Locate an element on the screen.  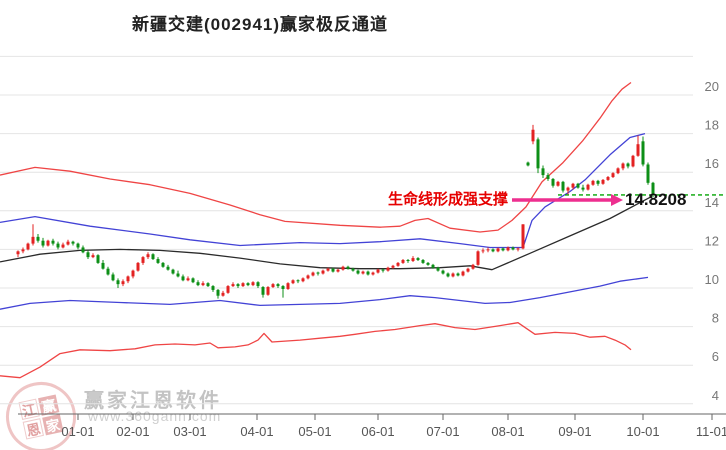
y-tick-label: 16 is located at coordinates (712, 163).